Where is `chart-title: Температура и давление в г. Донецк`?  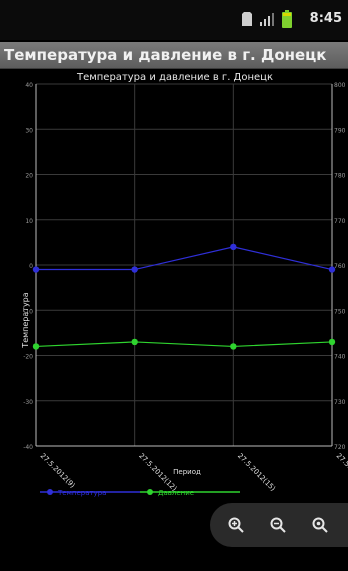 chart-title: Температура и давление в г. Донецк is located at coordinates (174, 77).